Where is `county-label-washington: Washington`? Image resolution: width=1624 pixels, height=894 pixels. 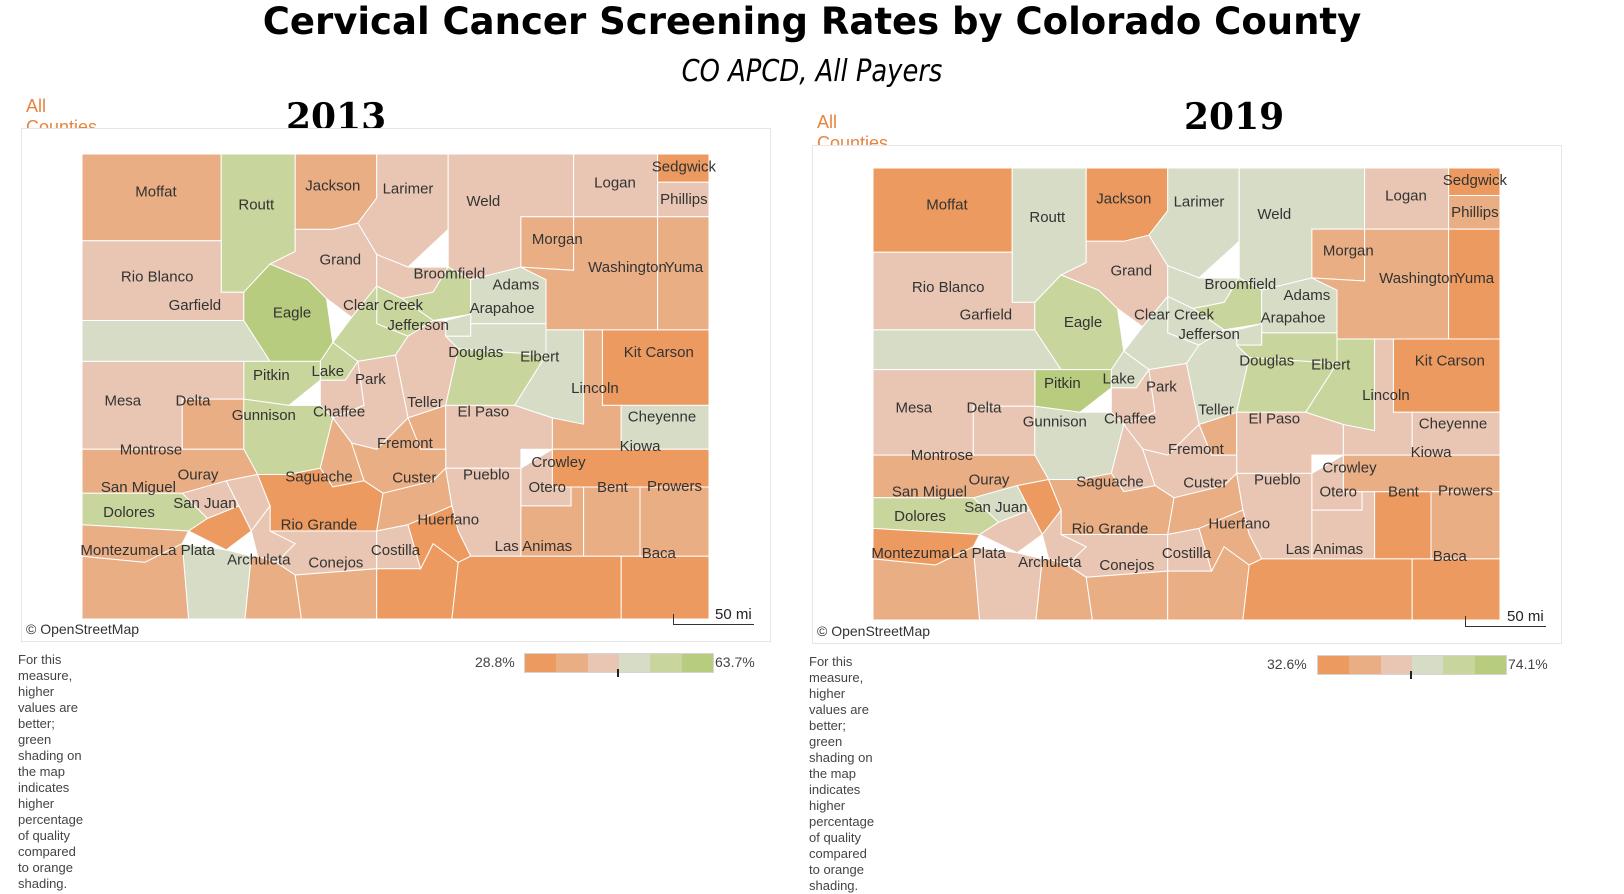
county-label-washington: Washington is located at coordinates (627, 267).